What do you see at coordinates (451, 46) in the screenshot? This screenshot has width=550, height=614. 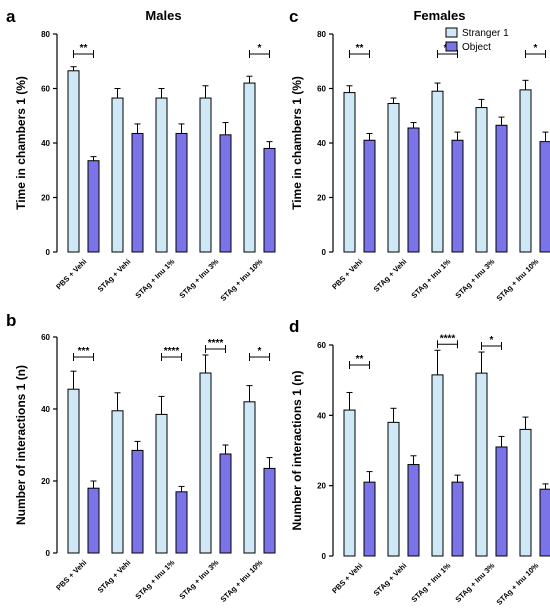 I see `legend-swatch-object` at bounding box center [451, 46].